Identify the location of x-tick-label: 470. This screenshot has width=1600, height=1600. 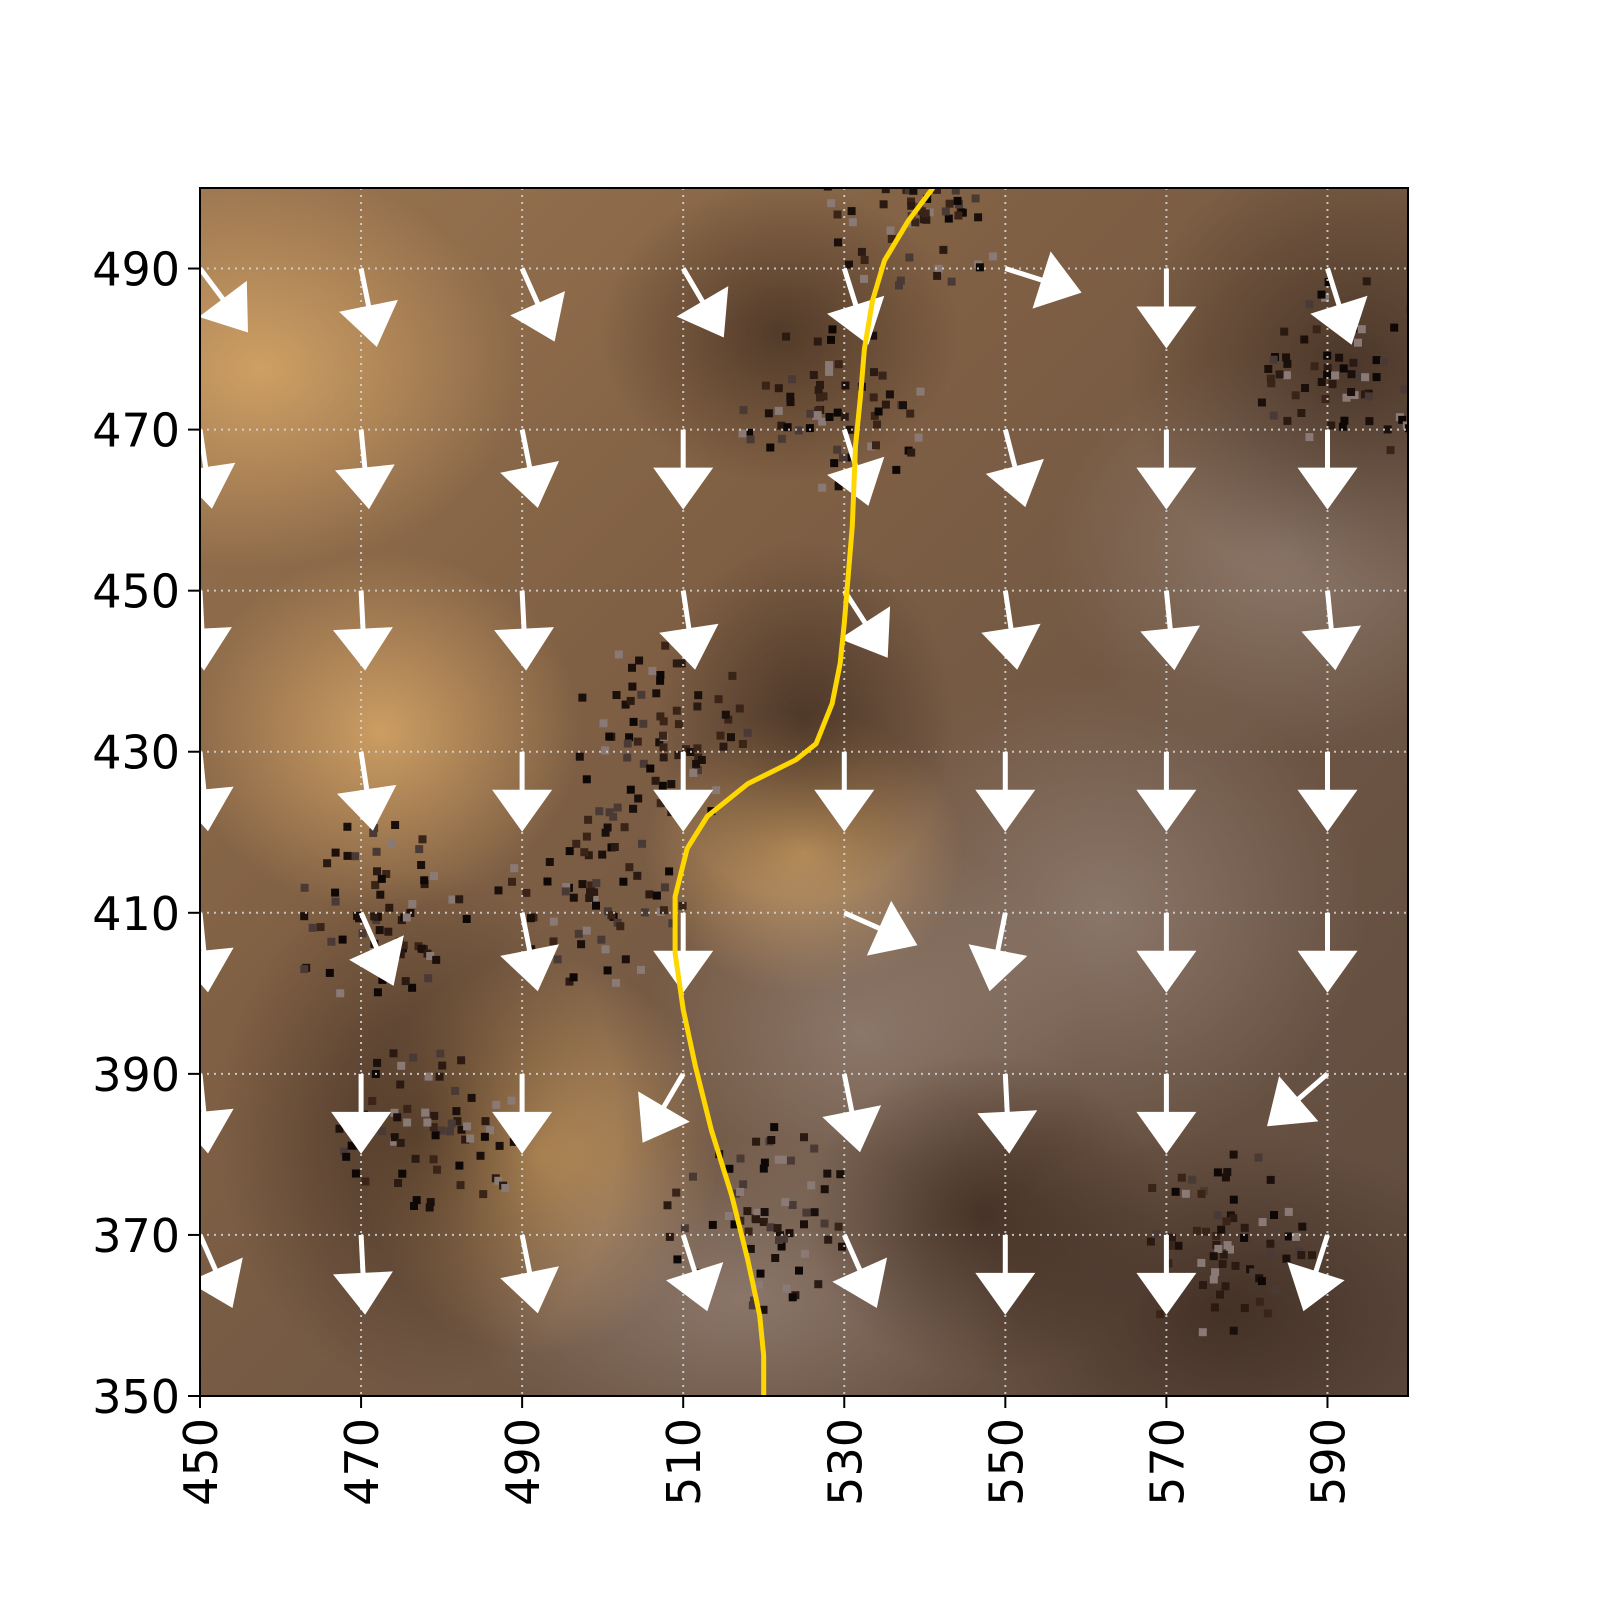
(362, 1462).